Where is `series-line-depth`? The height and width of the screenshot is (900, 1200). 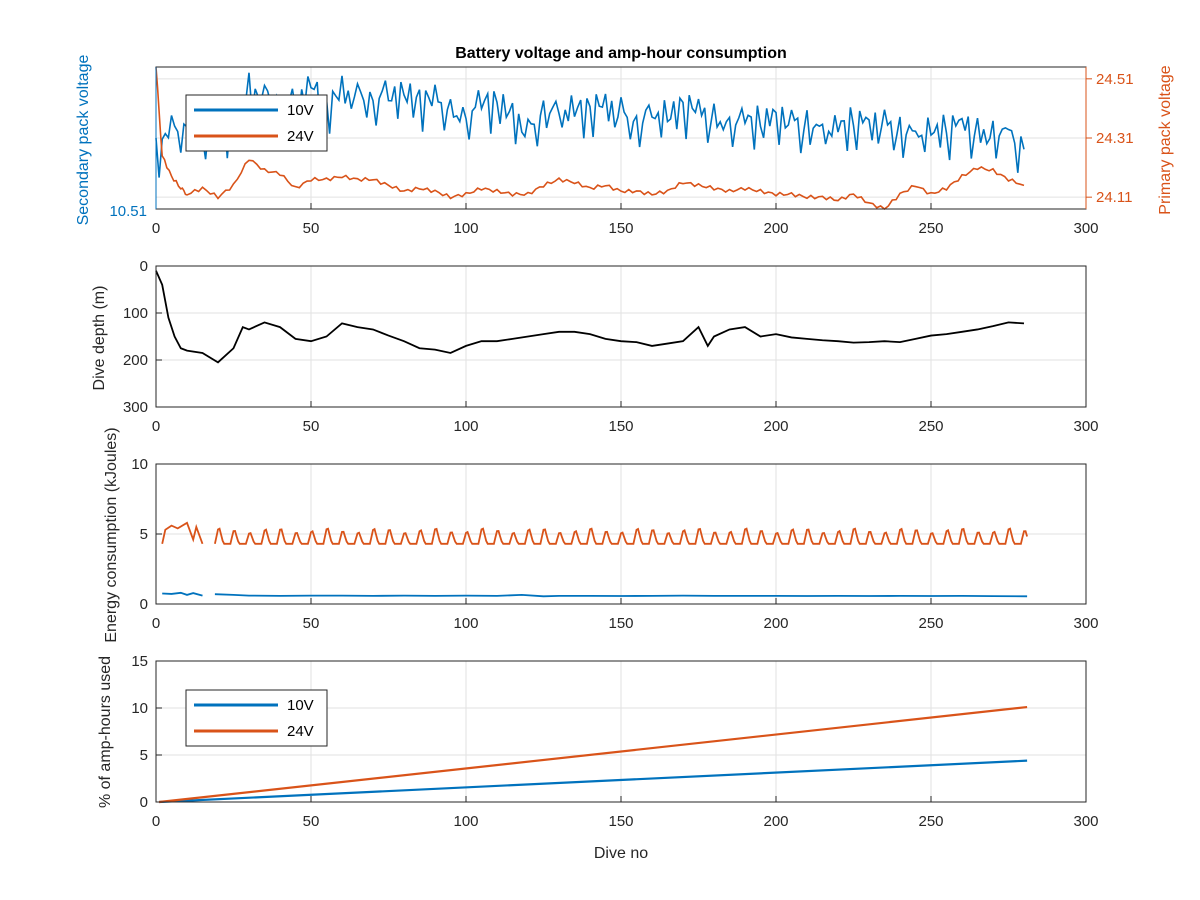 series-line-depth is located at coordinates (590, 317).